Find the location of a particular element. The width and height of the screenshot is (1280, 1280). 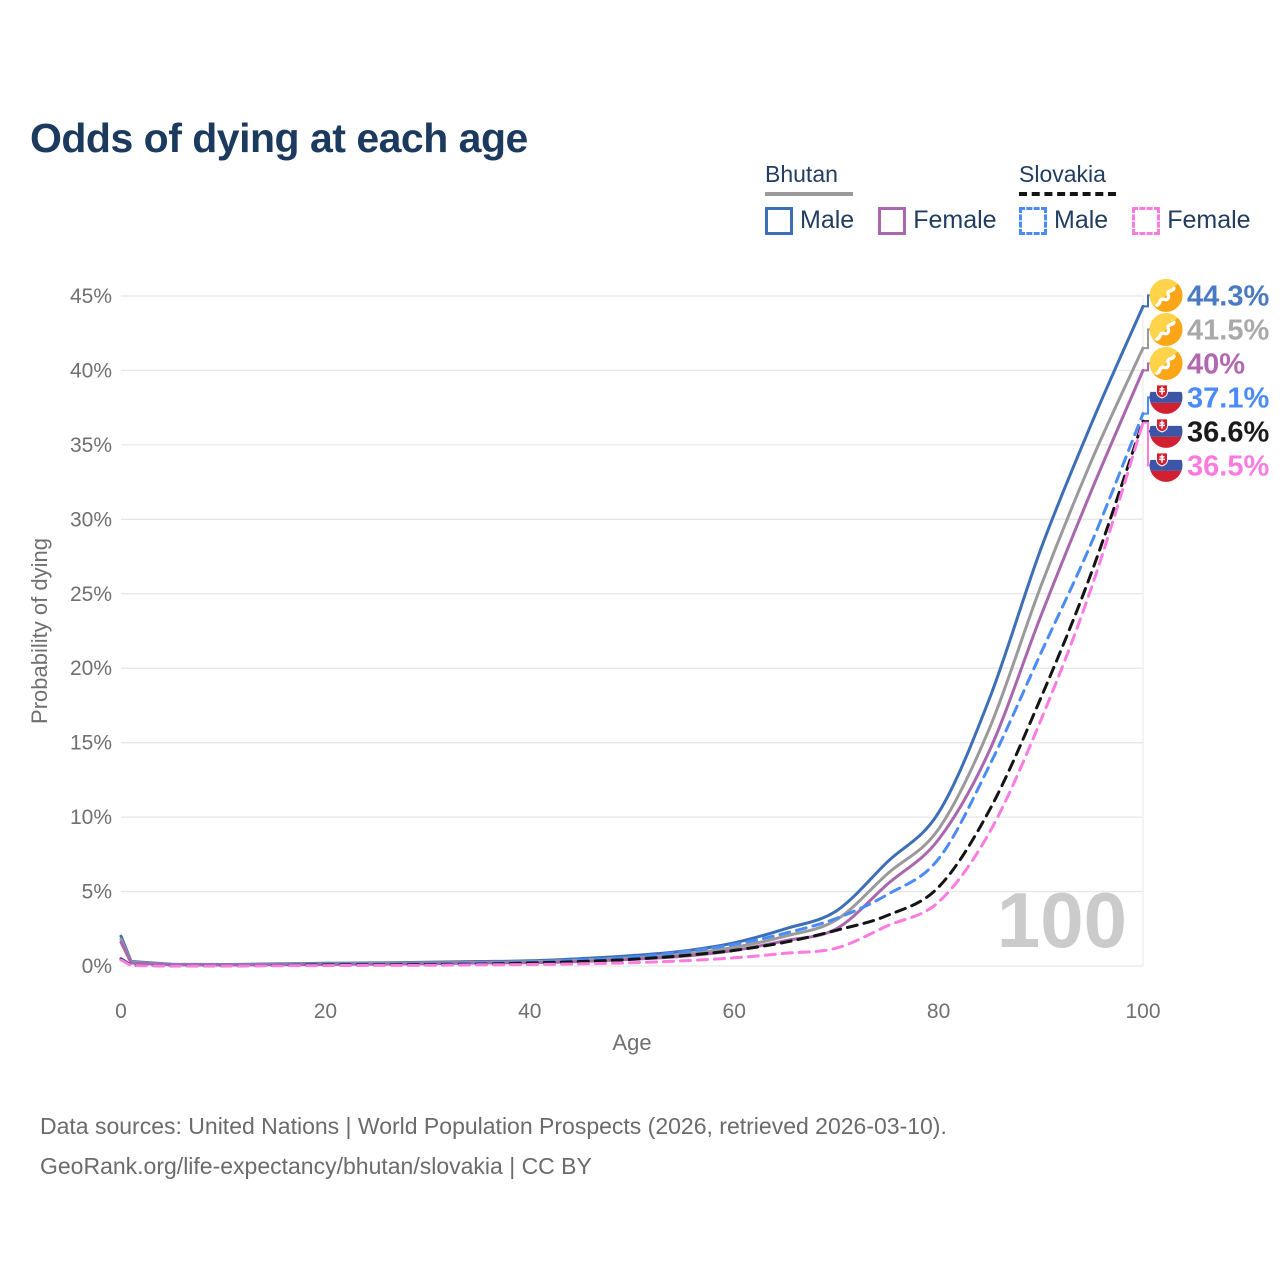

age-counter-watermark: 100 is located at coordinates (1062, 920).